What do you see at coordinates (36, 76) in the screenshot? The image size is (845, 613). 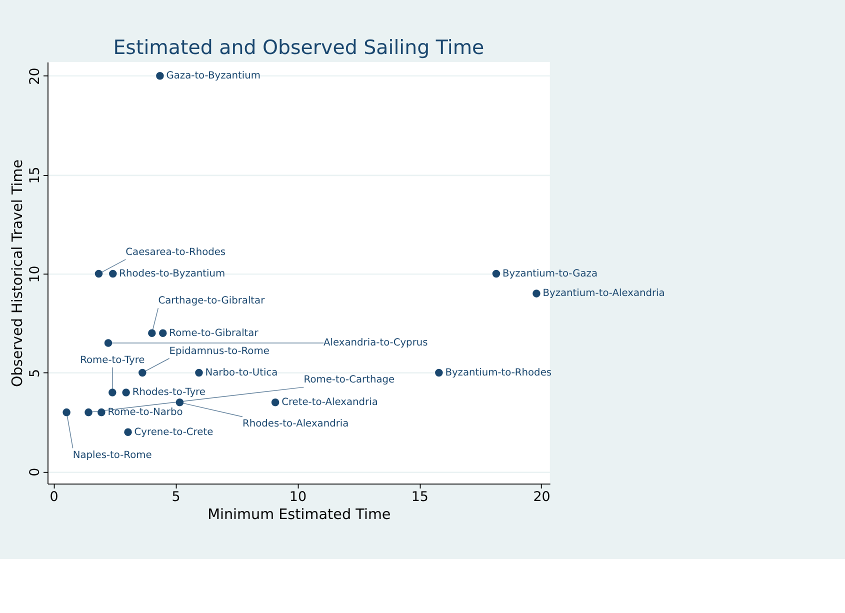 I see `y-tick-label: 20` at bounding box center [36, 76].